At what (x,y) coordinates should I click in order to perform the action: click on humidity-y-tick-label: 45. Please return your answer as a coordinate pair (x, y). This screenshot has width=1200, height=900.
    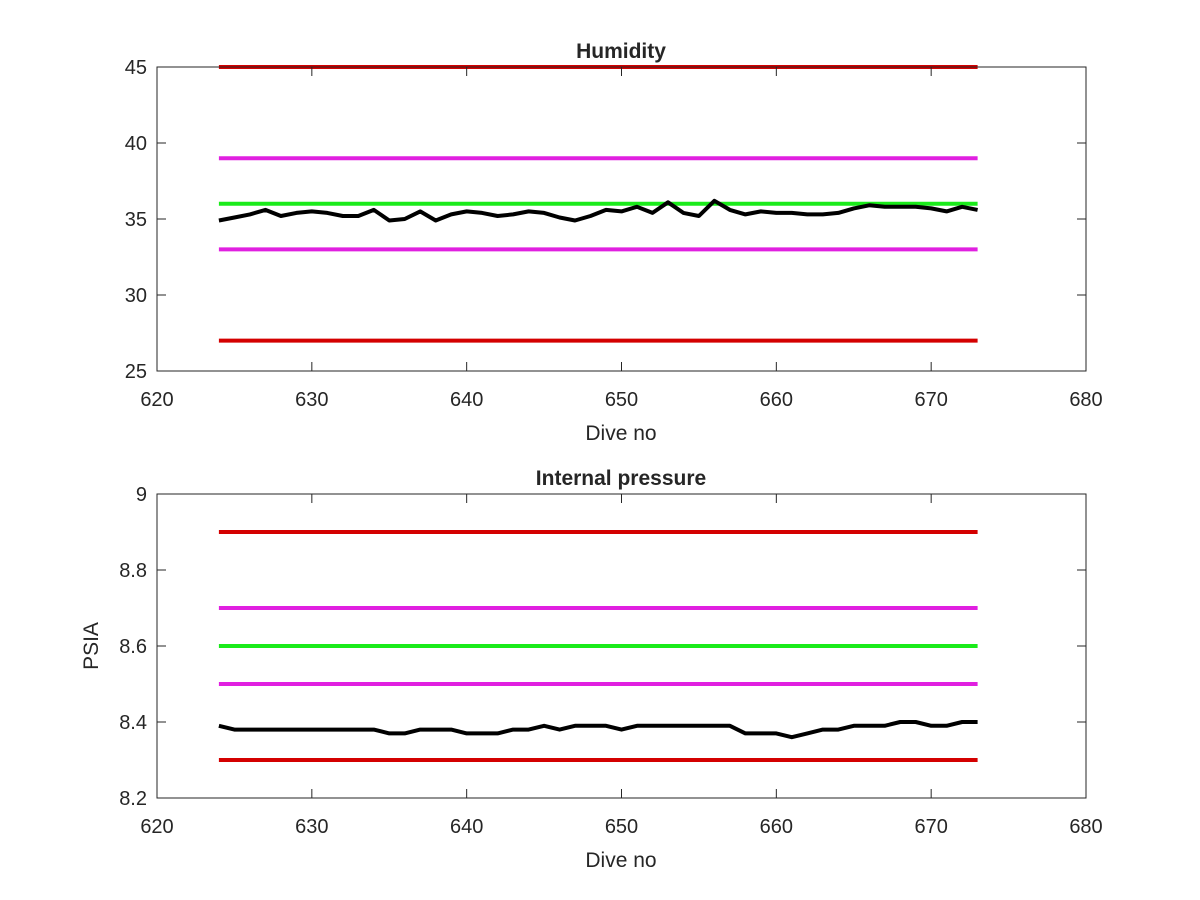
    Looking at the image, I should click on (136, 68).